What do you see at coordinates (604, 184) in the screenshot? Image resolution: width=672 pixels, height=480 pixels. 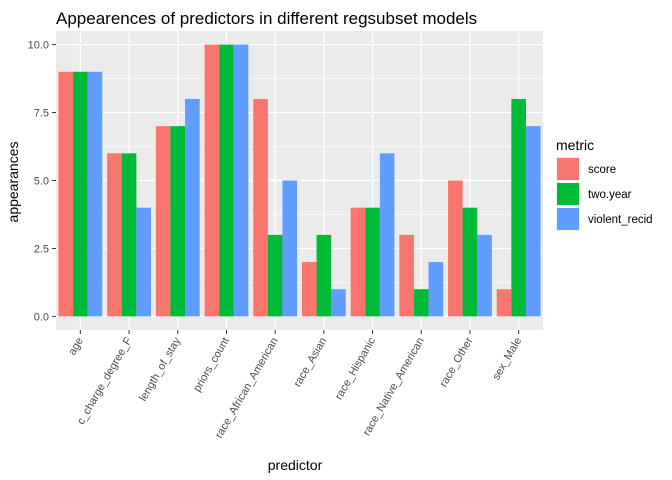 I see `legend: metric score two.year violent_recid` at bounding box center [604, 184].